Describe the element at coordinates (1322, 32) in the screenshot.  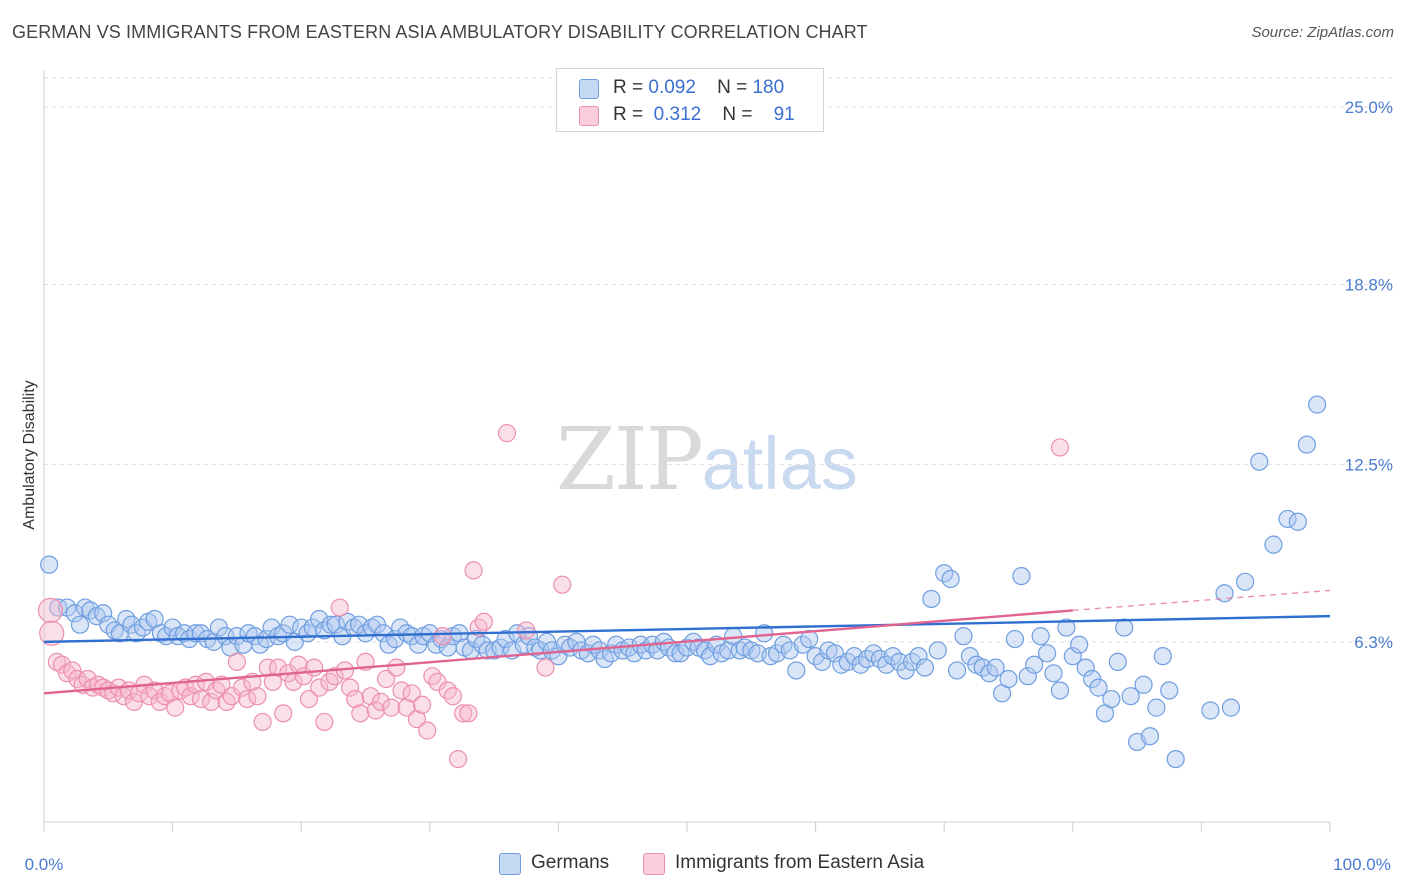
I see `source-label: Source: ZipAtlas.com` at that location.